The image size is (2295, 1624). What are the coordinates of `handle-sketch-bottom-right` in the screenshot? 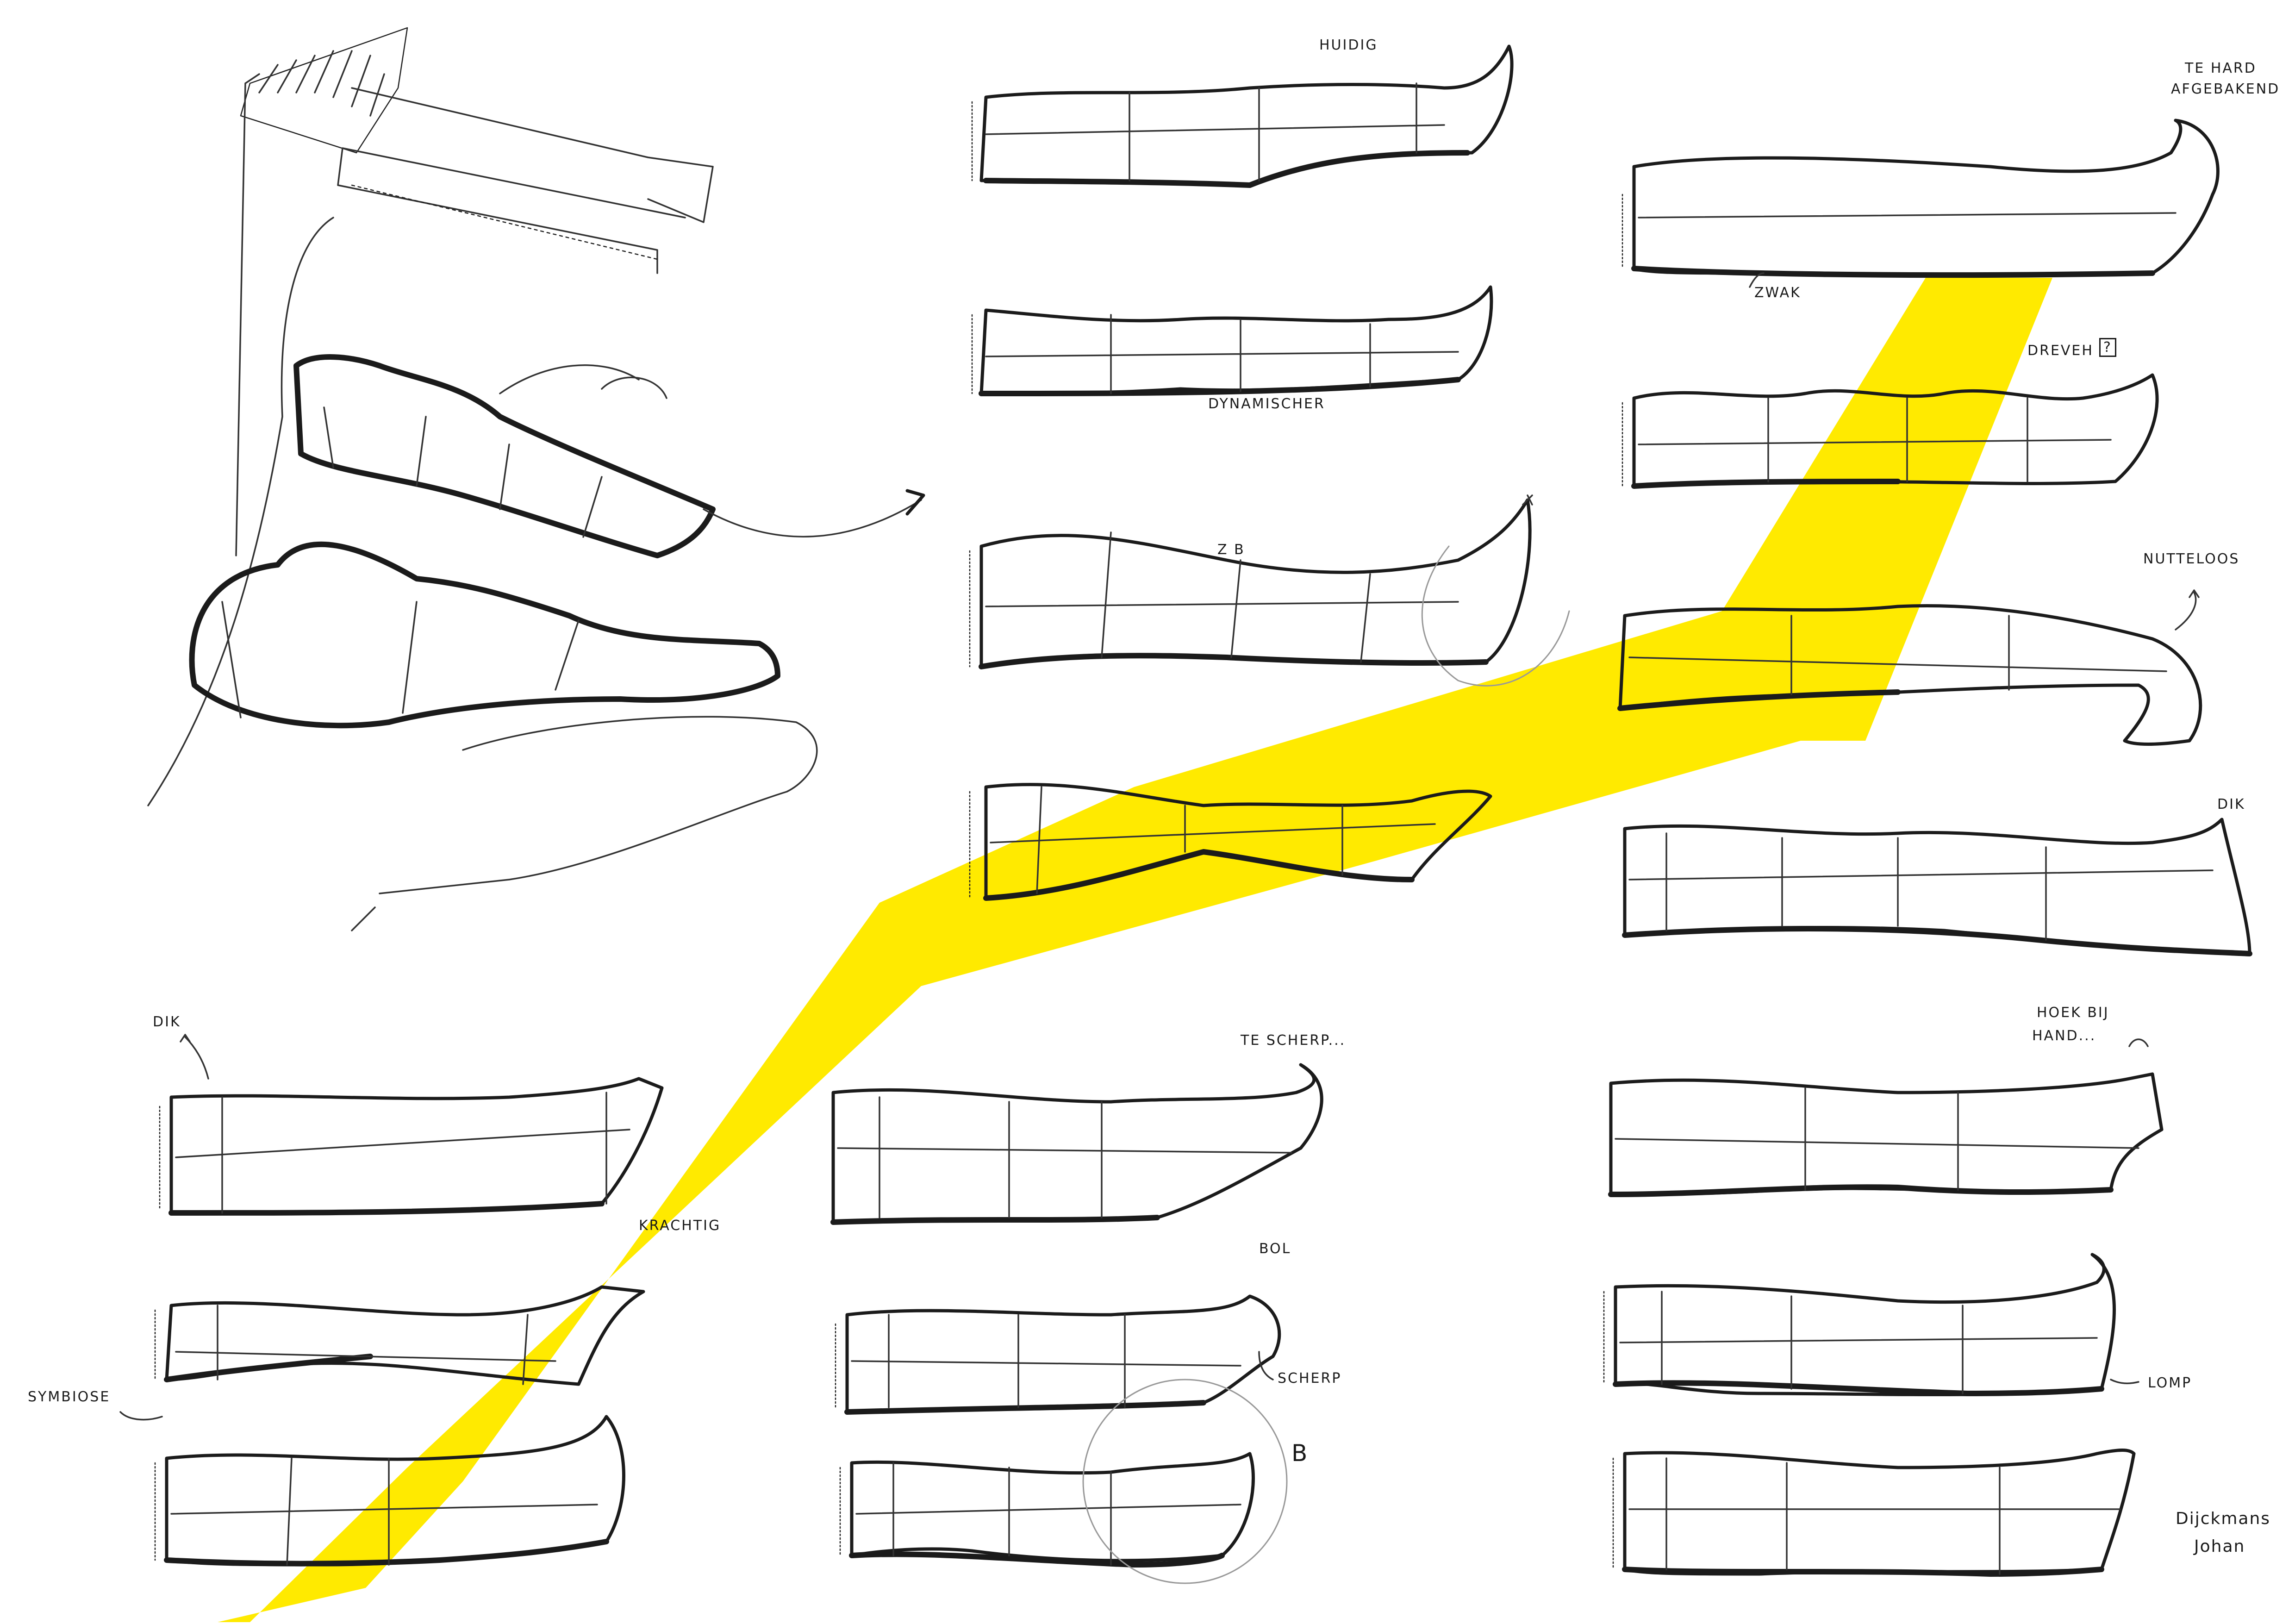 It's located at (1874, 1513).